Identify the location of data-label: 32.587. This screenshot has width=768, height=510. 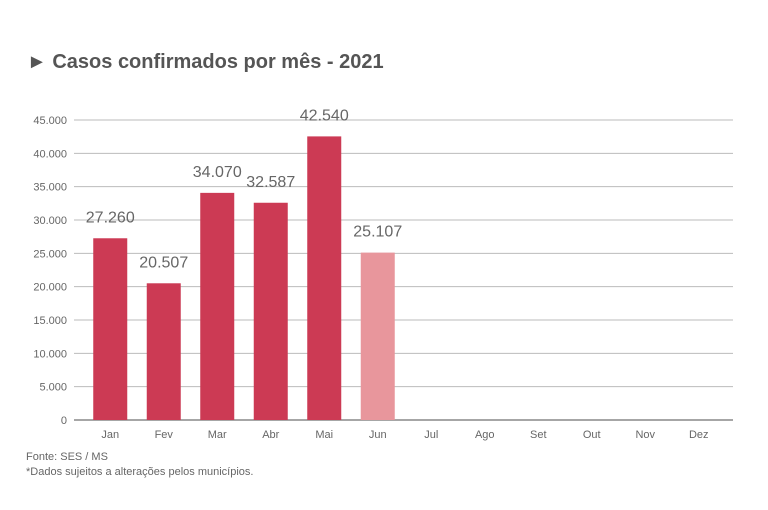
(270, 182).